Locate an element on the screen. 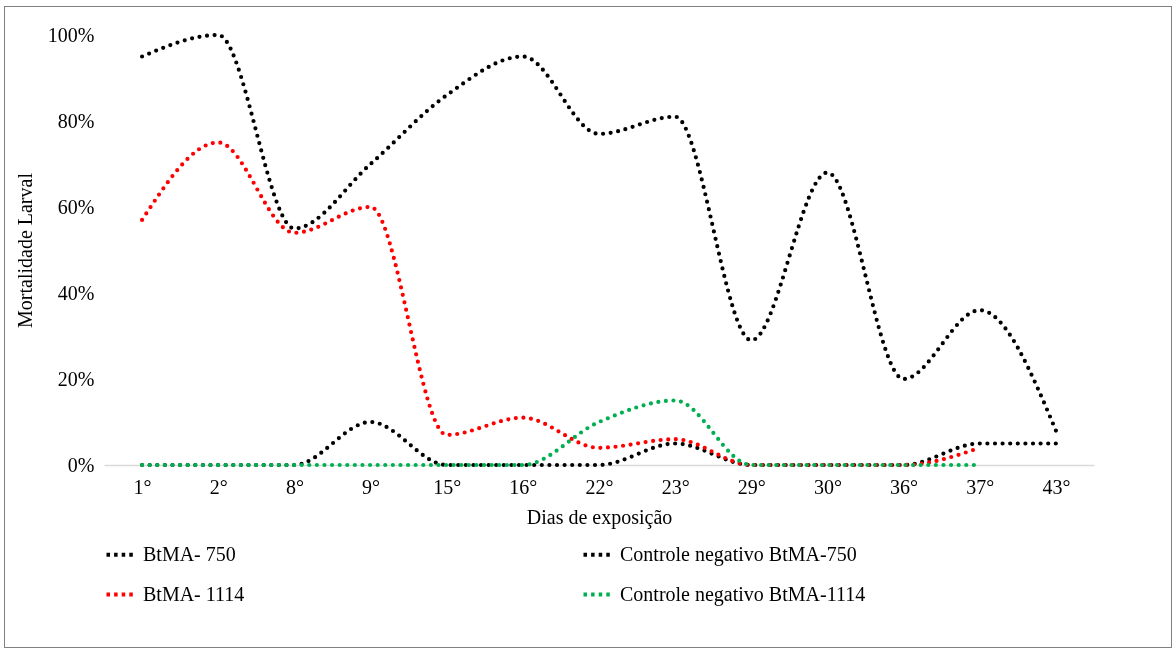 The height and width of the screenshot is (653, 1176). x-tick-label: 2° is located at coordinates (218, 486).